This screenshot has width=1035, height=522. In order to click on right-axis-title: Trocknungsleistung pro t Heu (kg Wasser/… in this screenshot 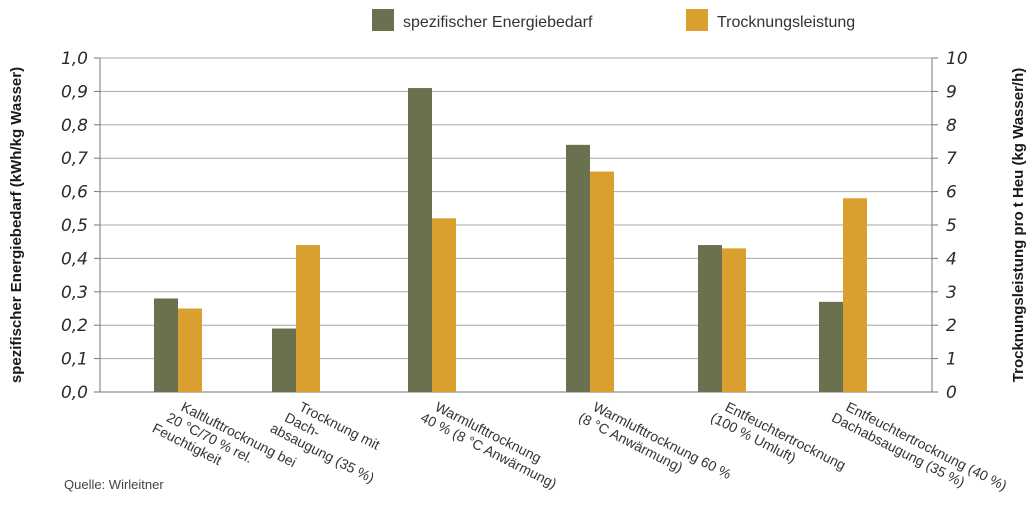, I will do `click(1018, 225)`.